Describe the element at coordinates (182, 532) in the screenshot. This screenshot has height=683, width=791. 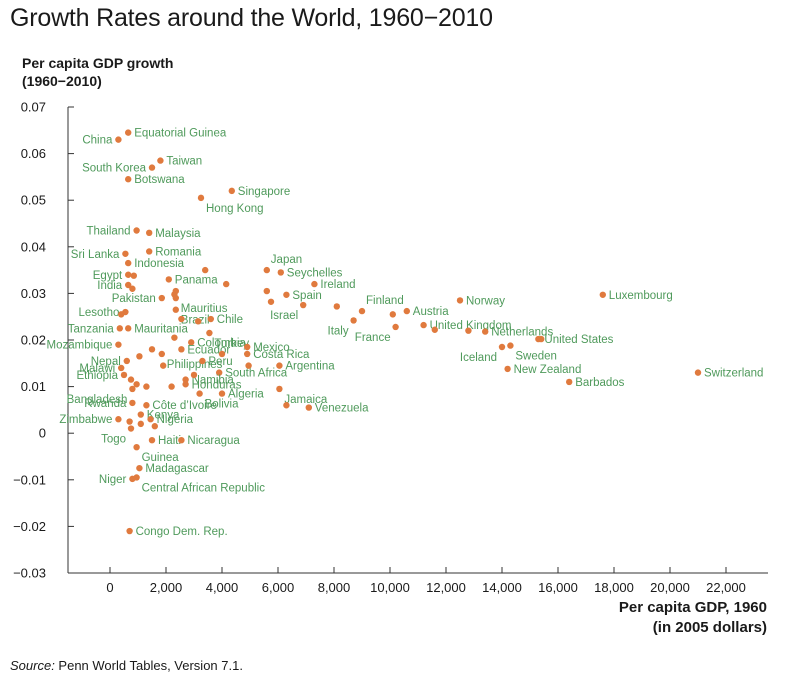
I see `data-point-label: Congo Dem. Rep.` at that location.